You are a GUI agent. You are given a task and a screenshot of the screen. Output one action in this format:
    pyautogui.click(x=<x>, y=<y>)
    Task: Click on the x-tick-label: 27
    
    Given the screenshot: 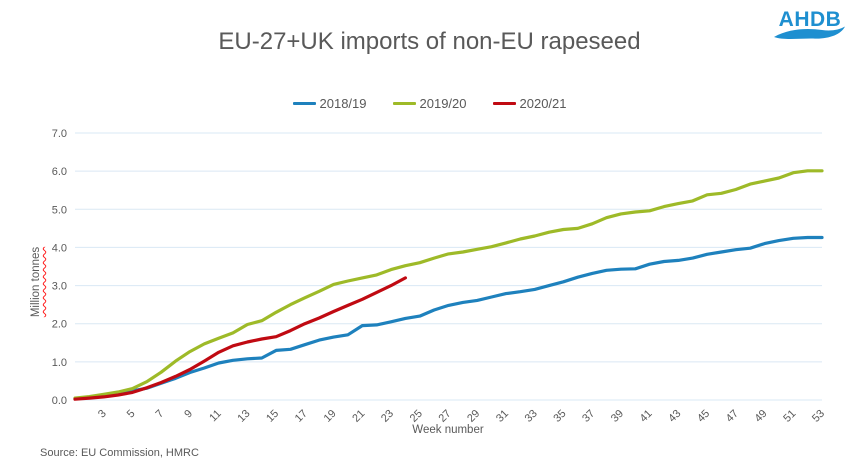 What is the action you would take?
    pyautogui.click(x=444, y=416)
    